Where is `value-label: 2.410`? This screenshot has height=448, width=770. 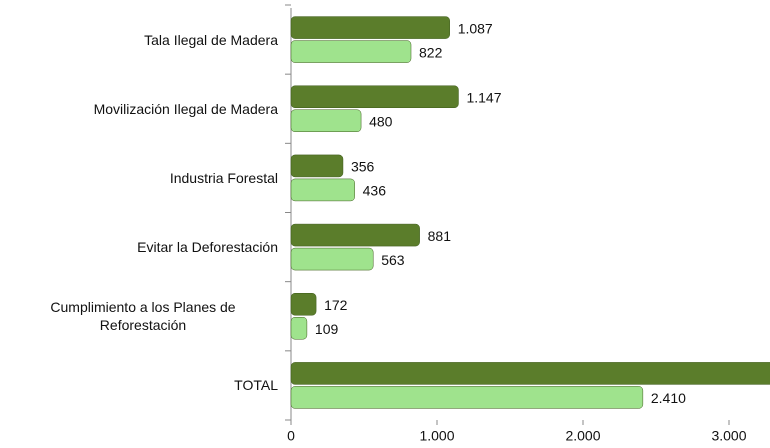
value-label: 2.410 is located at coordinates (668, 398).